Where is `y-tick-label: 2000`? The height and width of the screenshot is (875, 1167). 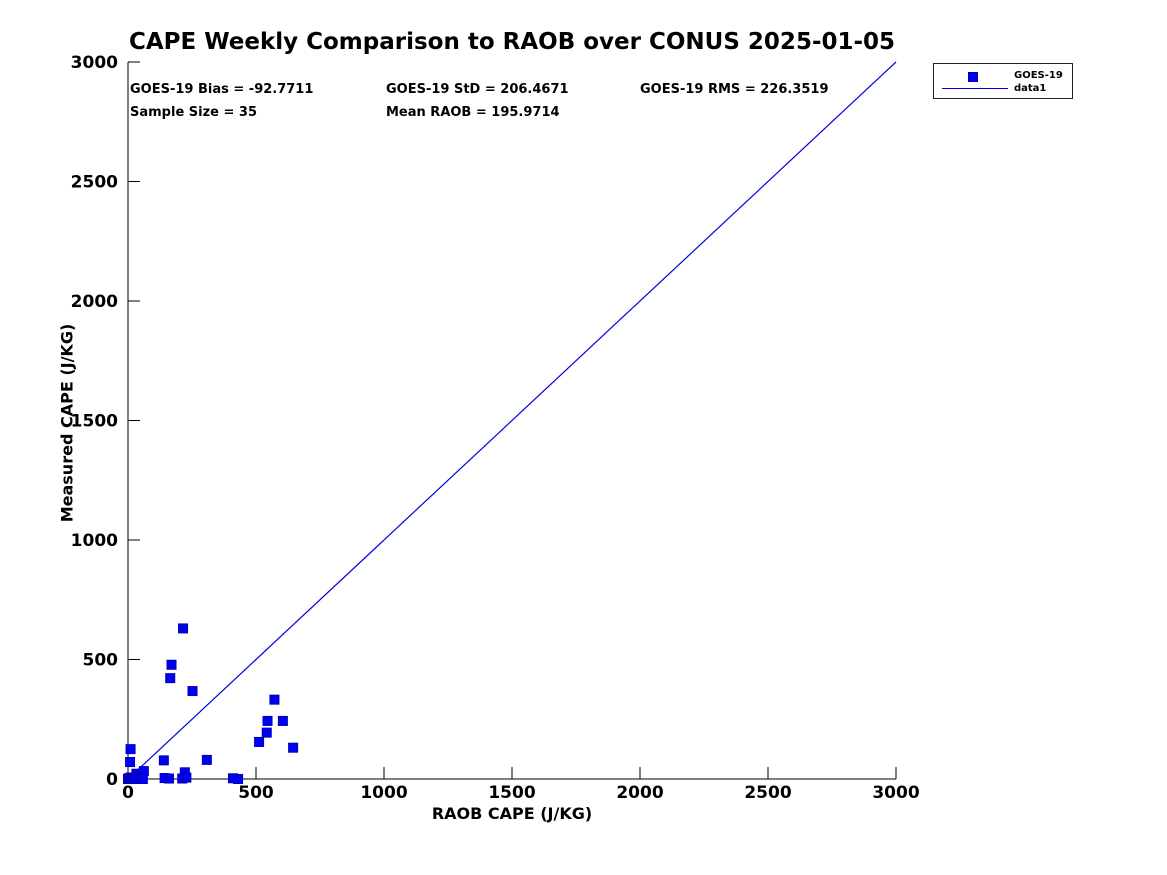 y-tick-label: 2000 is located at coordinates (94, 302).